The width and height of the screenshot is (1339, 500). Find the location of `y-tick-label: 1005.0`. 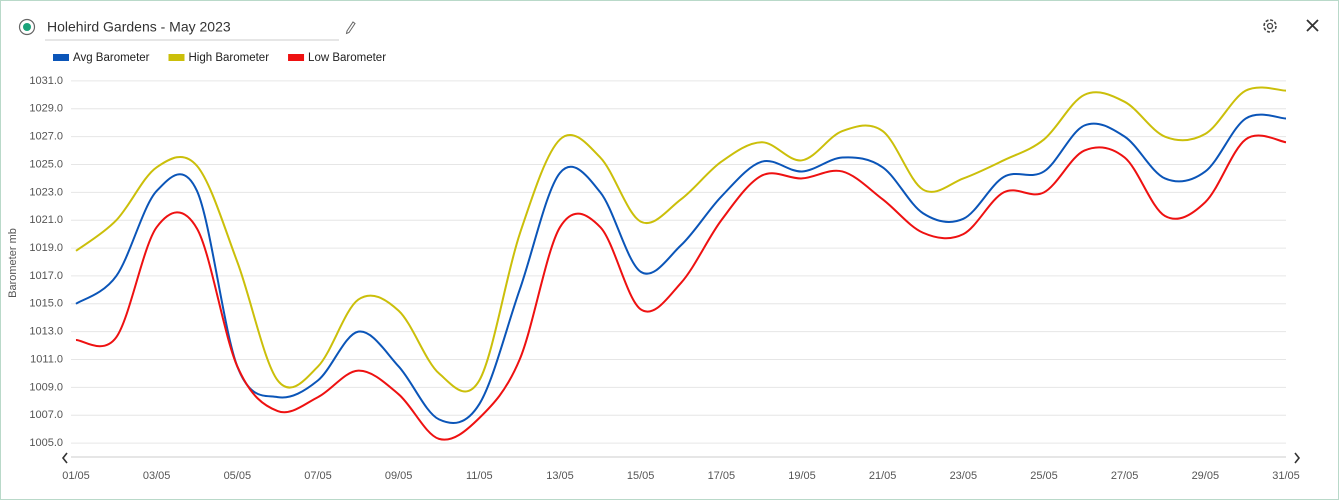

y-tick-label: 1005.0 is located at coordinates (46, 443).